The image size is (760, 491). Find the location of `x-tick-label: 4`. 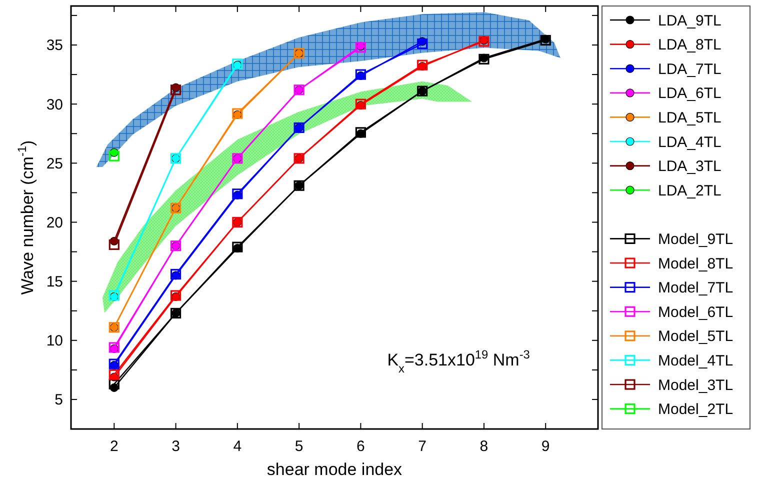

x-tick-label: 4 is located at coordinates (237, 446).